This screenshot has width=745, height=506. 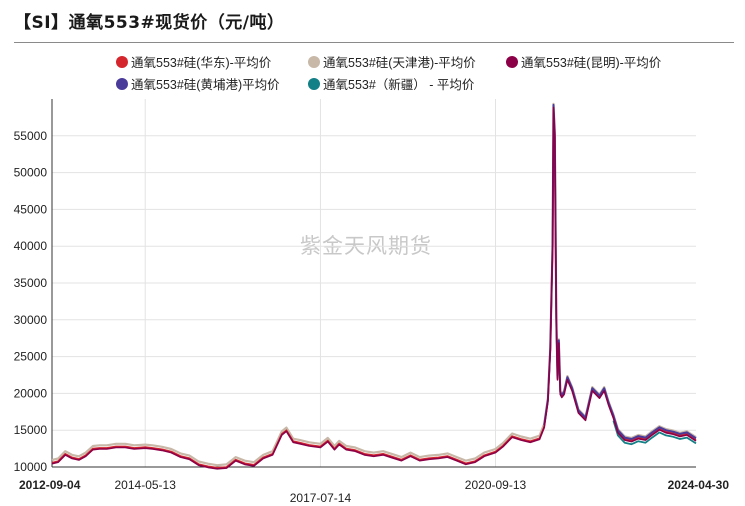 I want to click on y-tick-label: 25000, so click(x=31, y=357).